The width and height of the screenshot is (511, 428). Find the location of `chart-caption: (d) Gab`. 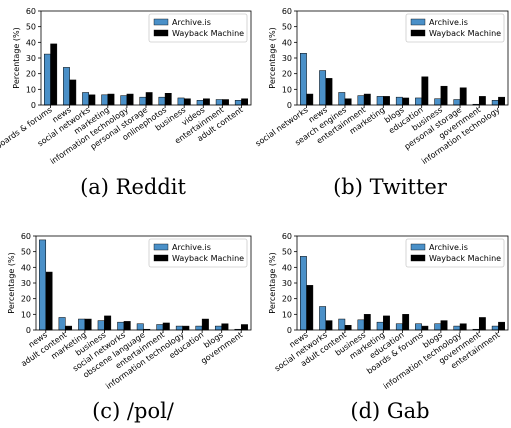

chart-caption: (d) Gab is located at coordinates (389, 411).